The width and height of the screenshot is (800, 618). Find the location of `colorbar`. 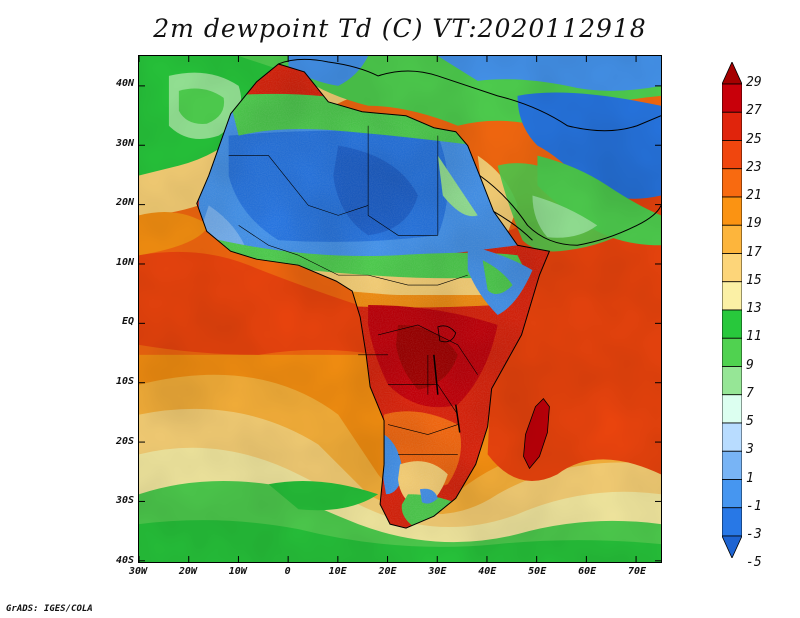

colorbar is located at coordinates (732, 310).